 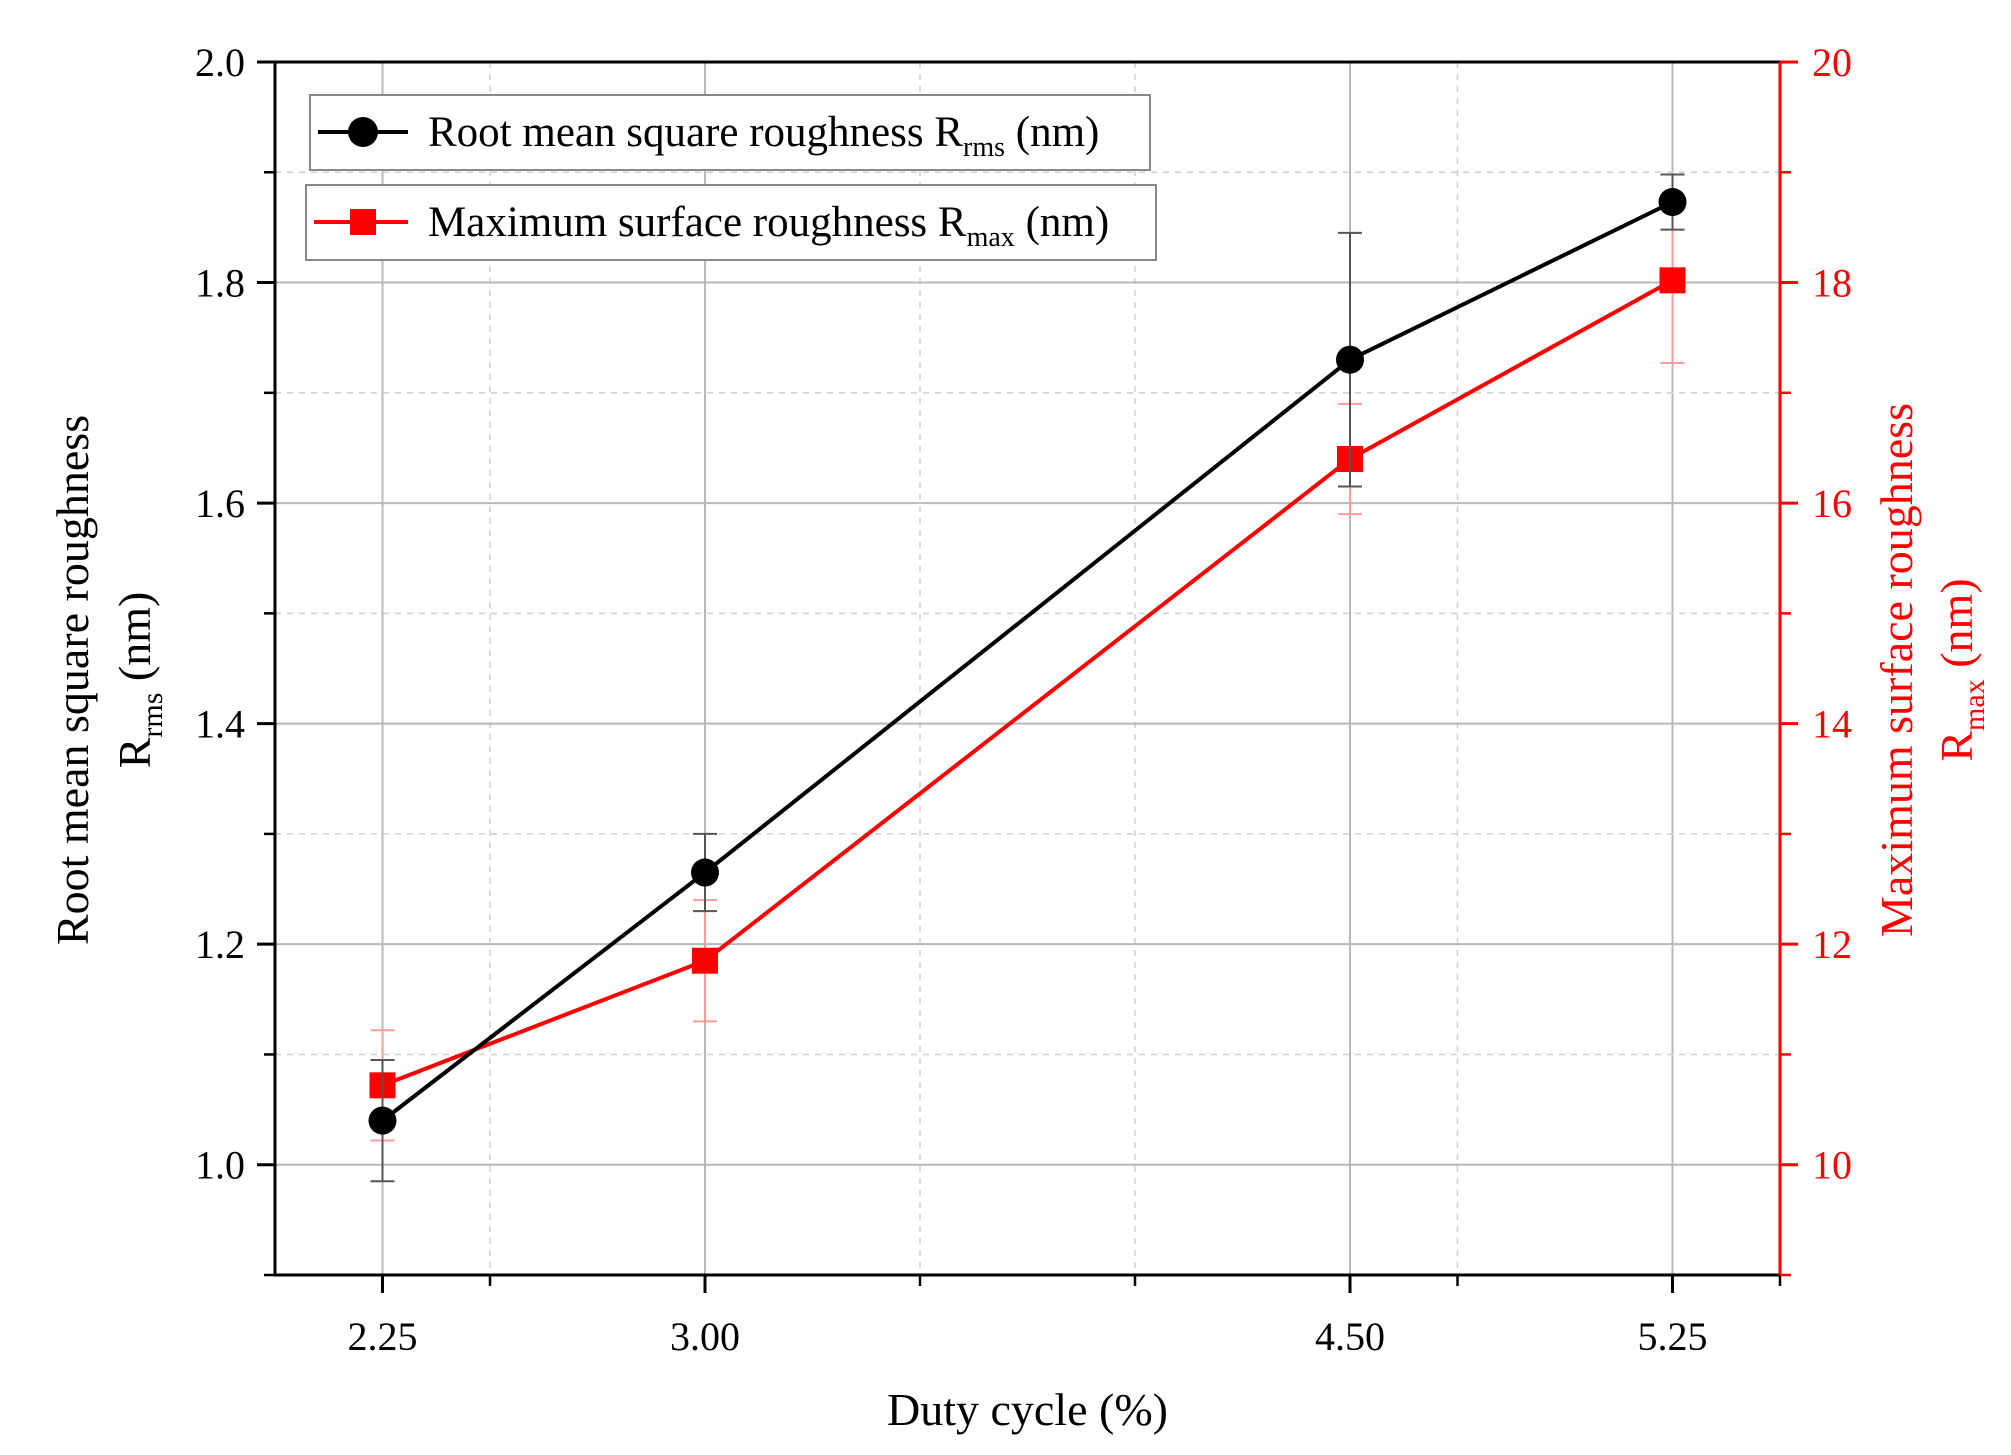 What do you see at coordinates (695, 132) in the screenshot?
I see `legend-label-rms-base: Root mean square roughness R` at bounding box center [695, 132].